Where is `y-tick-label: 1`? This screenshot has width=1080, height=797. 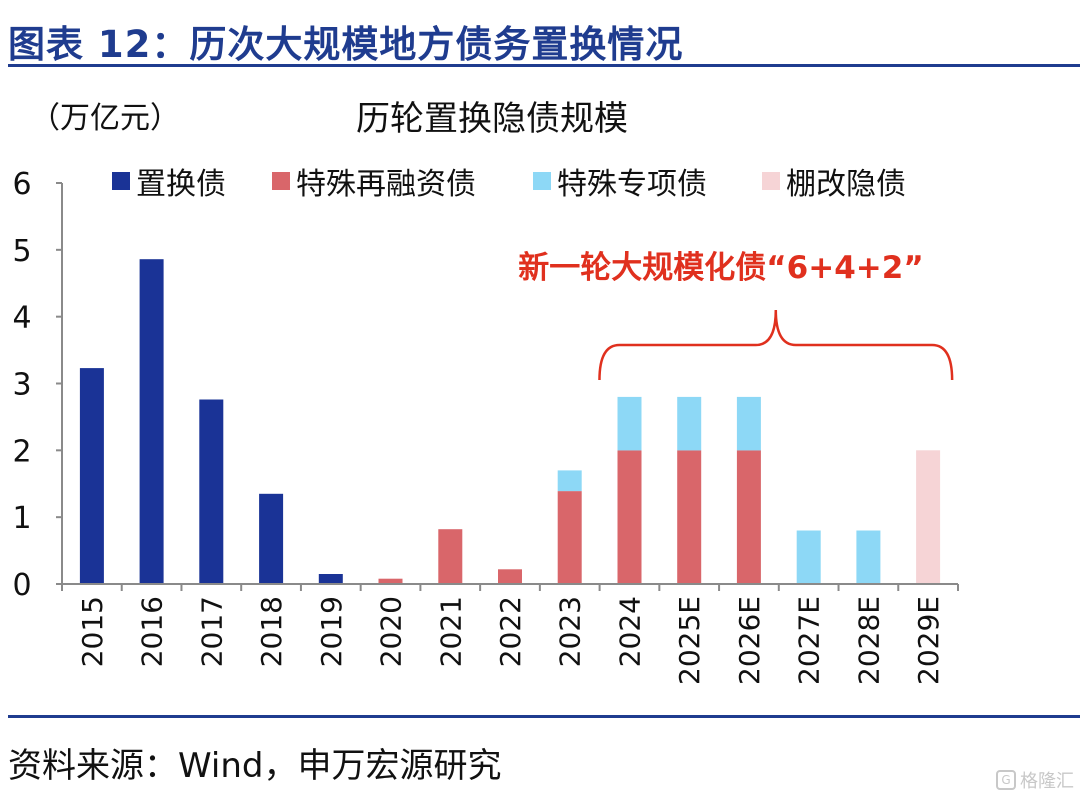
y-tick-label: 1 is located at coordinates (21, 518).